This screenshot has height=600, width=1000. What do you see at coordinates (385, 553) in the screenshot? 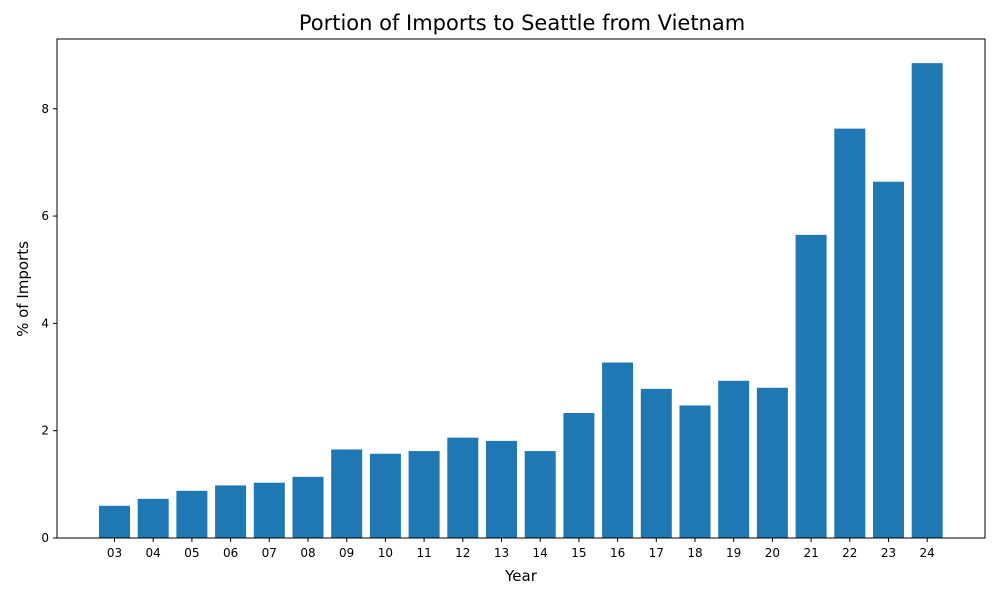
I see `x-tick-label: 10` at bounding box center [385, 553].